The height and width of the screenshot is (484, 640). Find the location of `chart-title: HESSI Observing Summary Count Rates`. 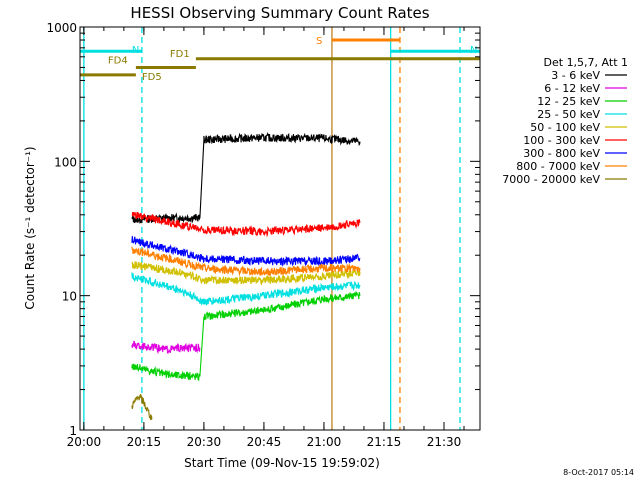

chart-title: HESSI Observing Summary Count Rates is located at coordinates (279, 13).